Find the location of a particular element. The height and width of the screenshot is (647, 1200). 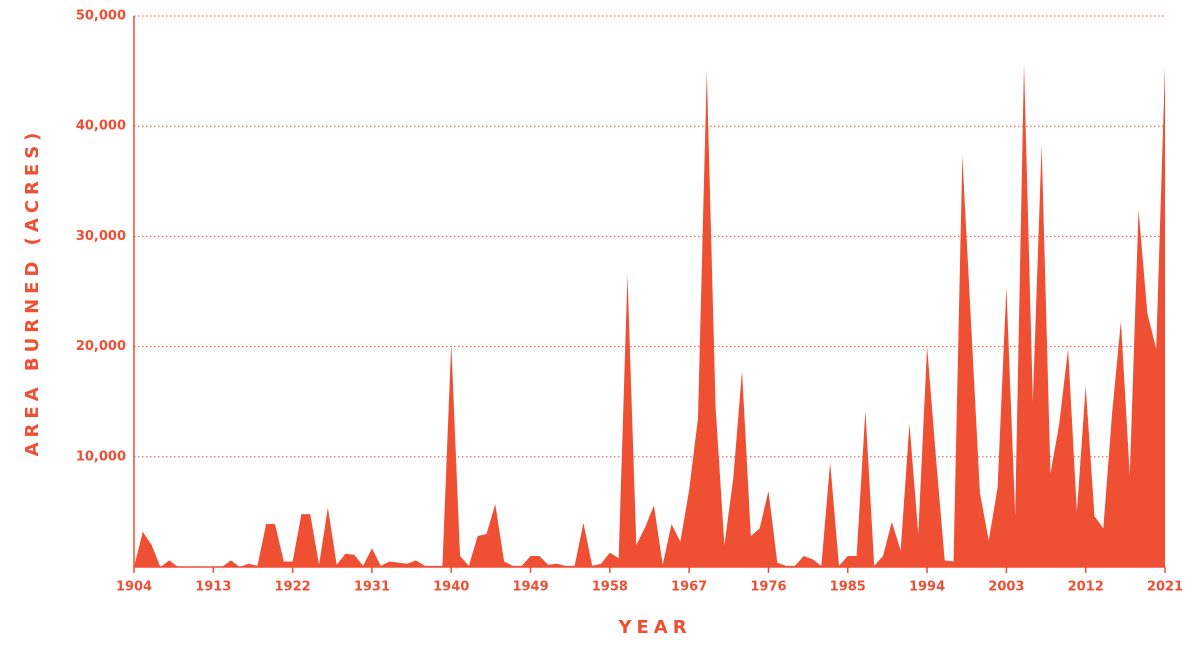

y-tick-label: 50,000 is located at coordinates (101, 16).